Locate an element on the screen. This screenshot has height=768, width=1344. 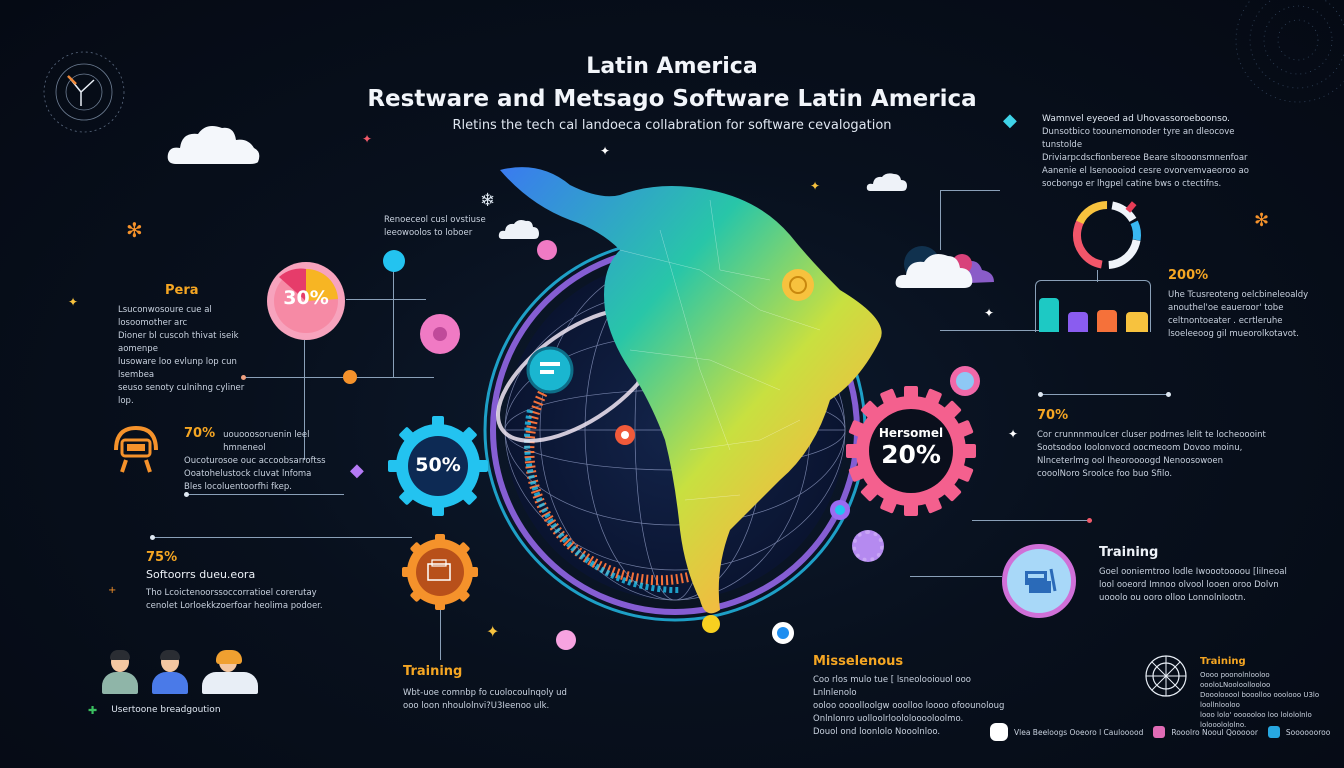
snowflake-icon: ❄ is located at coordinates (488, 200).